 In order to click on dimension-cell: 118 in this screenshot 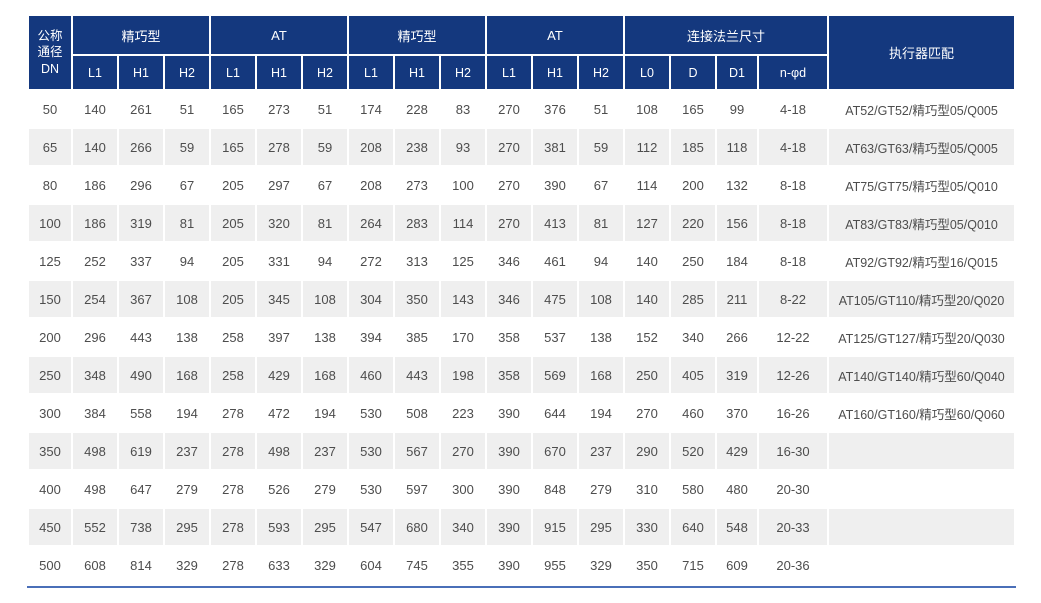, I will do `click(737, 147)`.